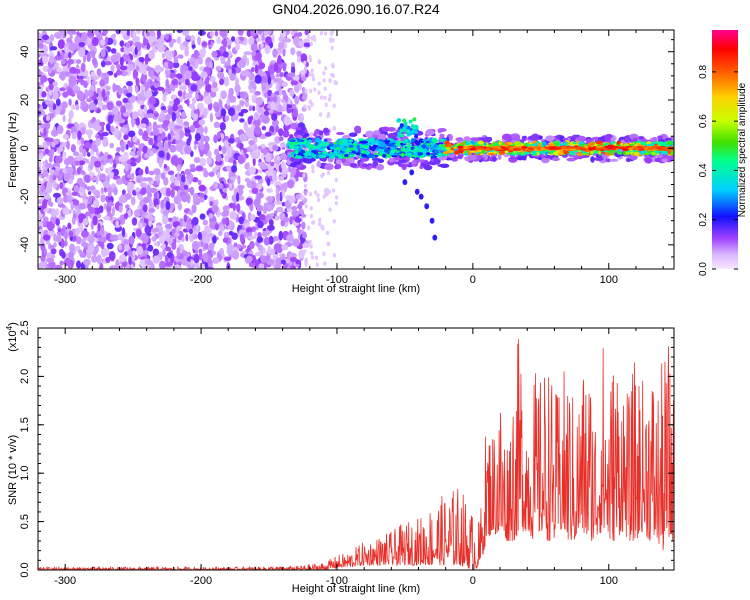  I want to click on signal-tail, so click(432, 220).